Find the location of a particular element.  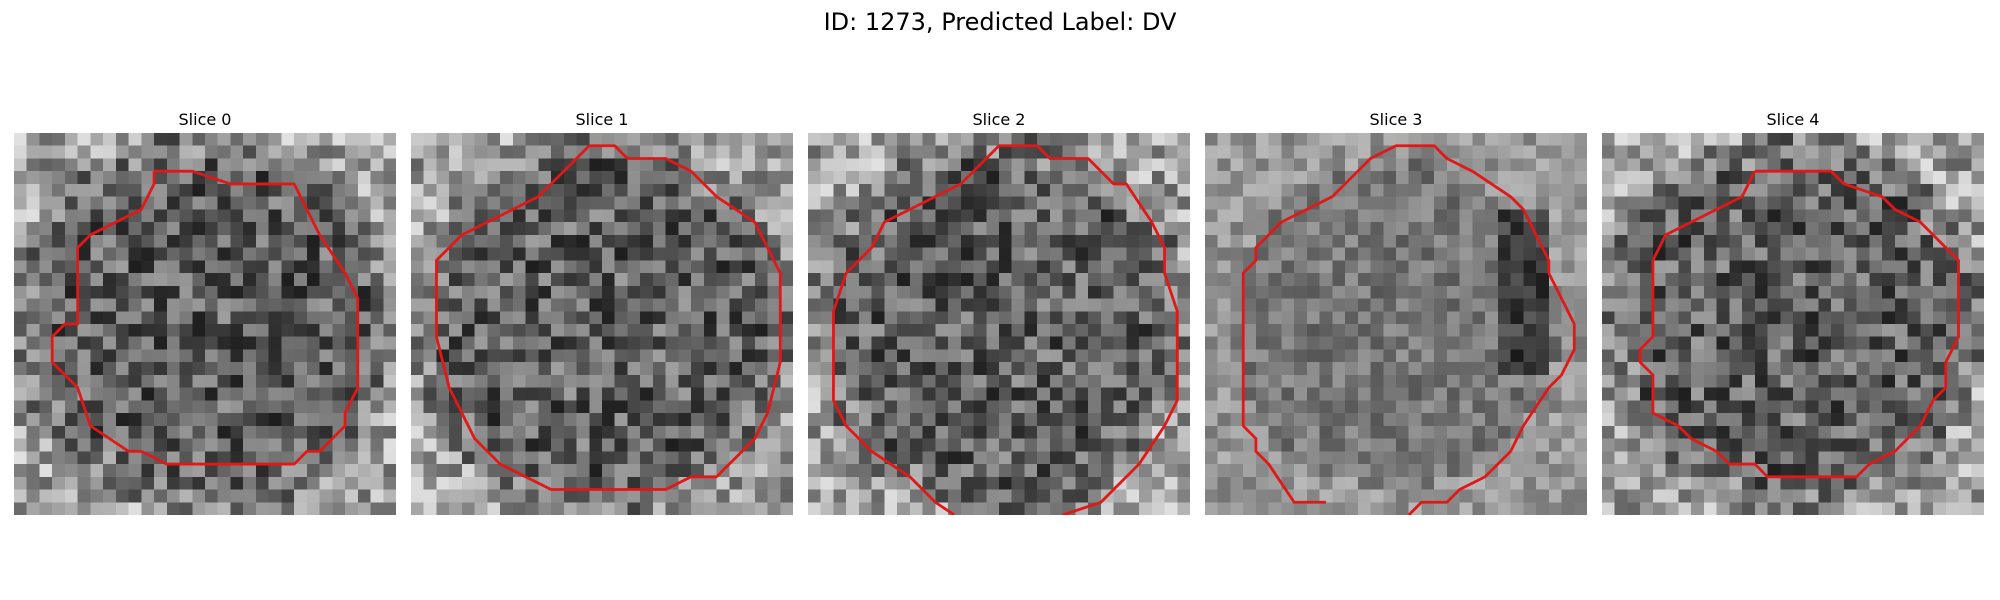

slice-title: Slice 3 is located at coordinates (1396, 119).